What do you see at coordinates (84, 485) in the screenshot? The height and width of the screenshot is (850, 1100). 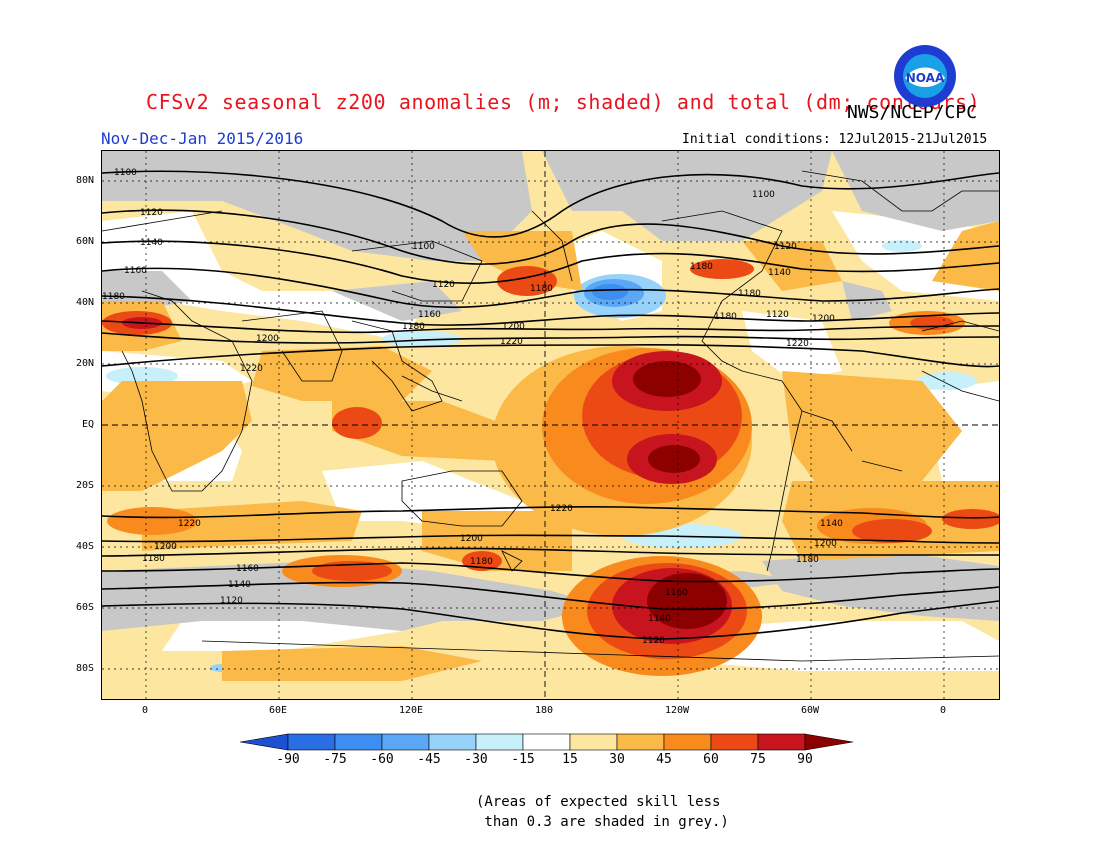 I see `lat-label: 20S` at bounding box center [84, 485].